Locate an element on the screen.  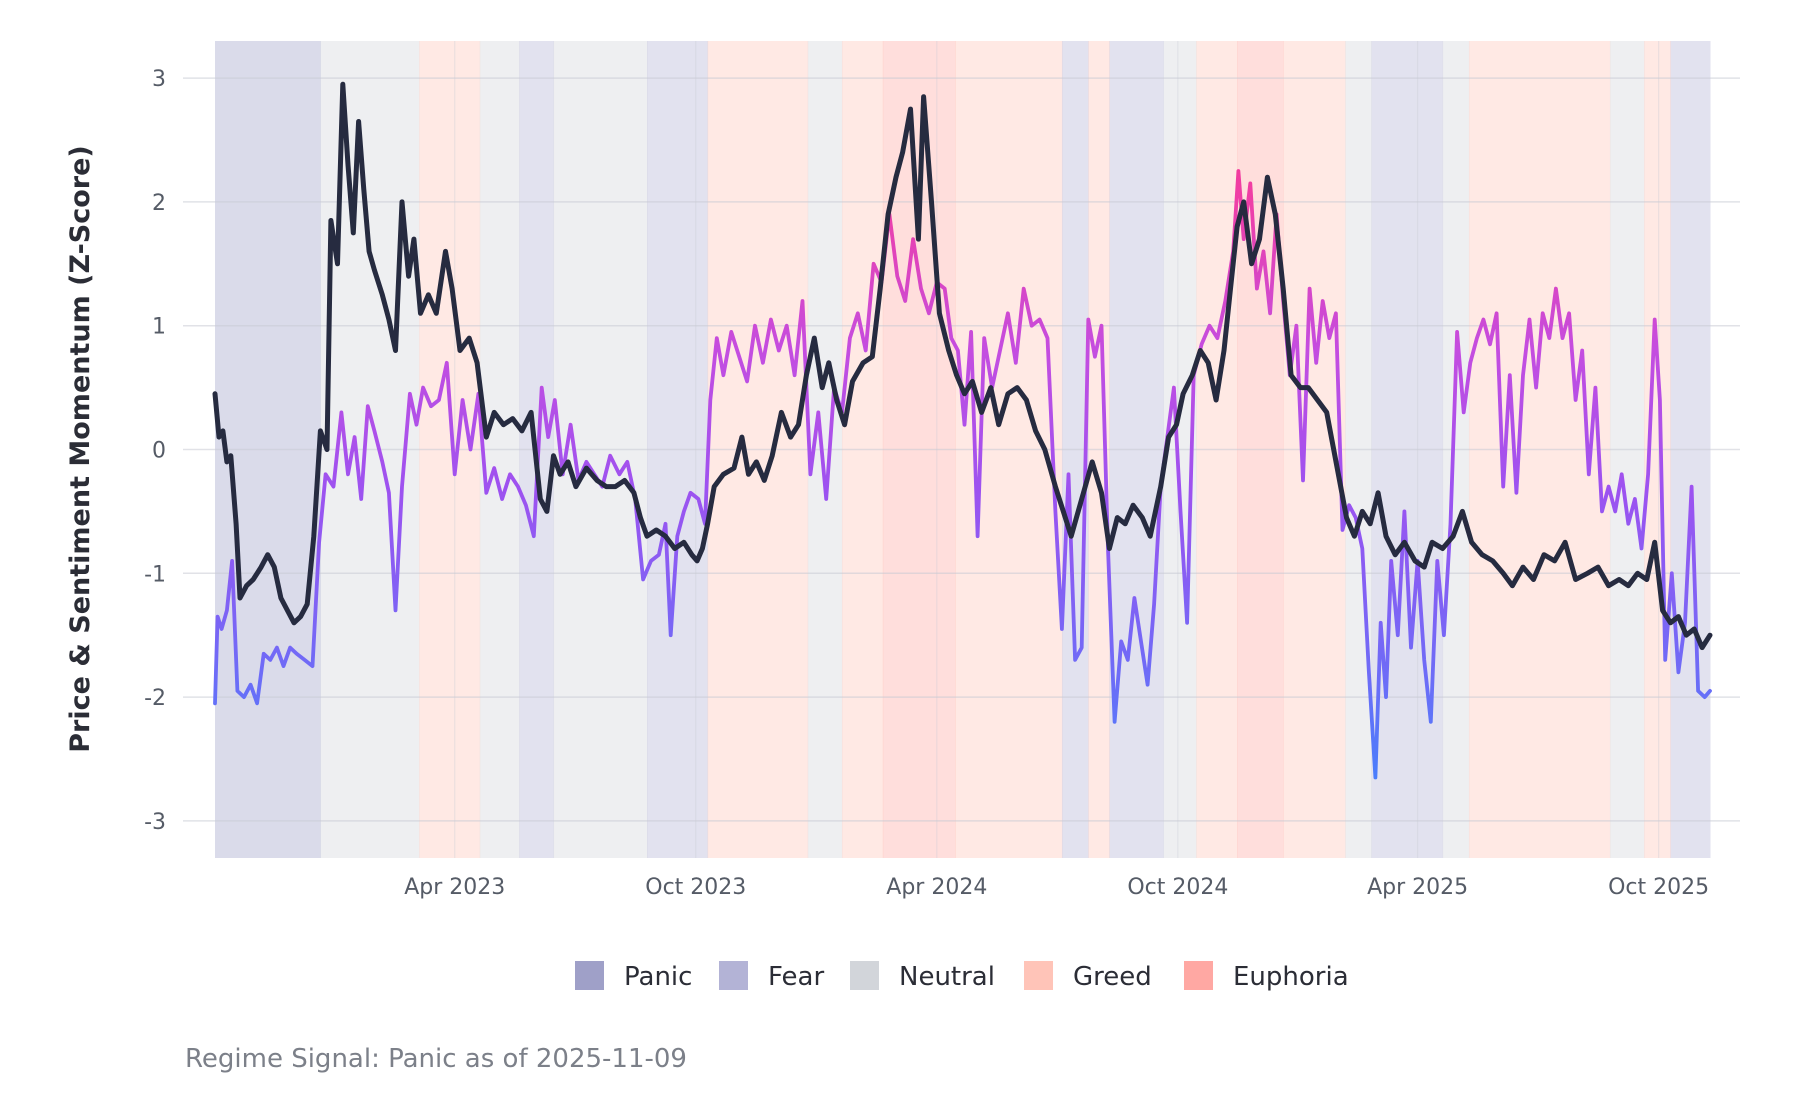
x-tick-label: Oct 2023 is located at coordinates (695, 887).